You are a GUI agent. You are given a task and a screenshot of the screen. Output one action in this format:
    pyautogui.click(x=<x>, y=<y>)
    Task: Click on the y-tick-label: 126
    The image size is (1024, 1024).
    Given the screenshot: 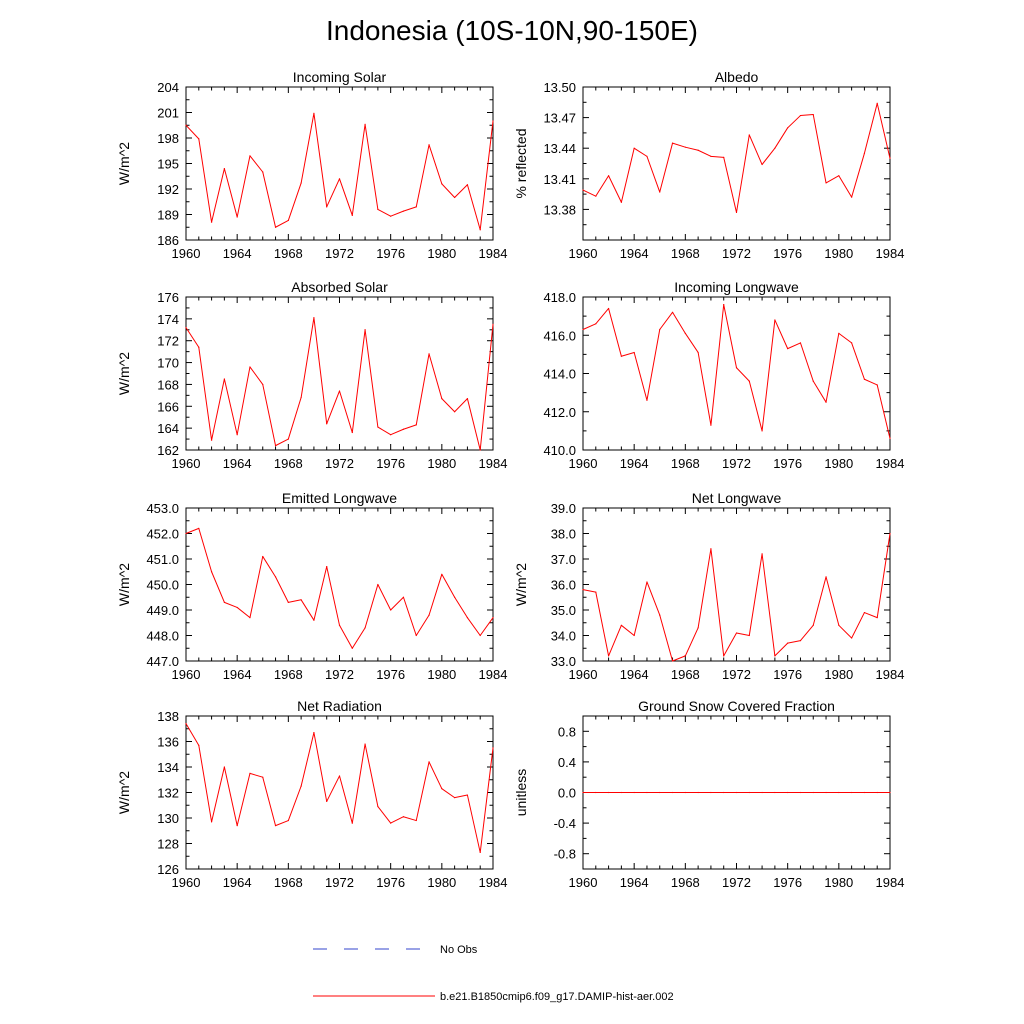 What is the action you would take?
    pyautogui.click(x=168, y=869)
    